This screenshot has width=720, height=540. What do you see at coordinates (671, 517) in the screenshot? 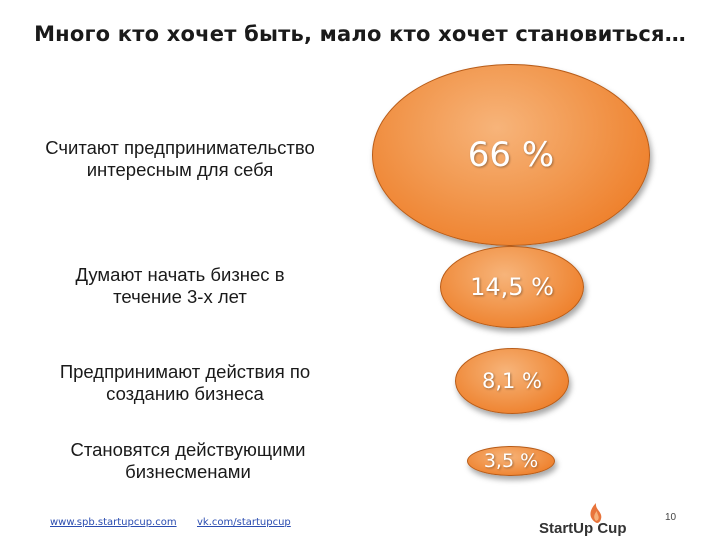
I see `page-number: 10` at bounding box center [671, 517].